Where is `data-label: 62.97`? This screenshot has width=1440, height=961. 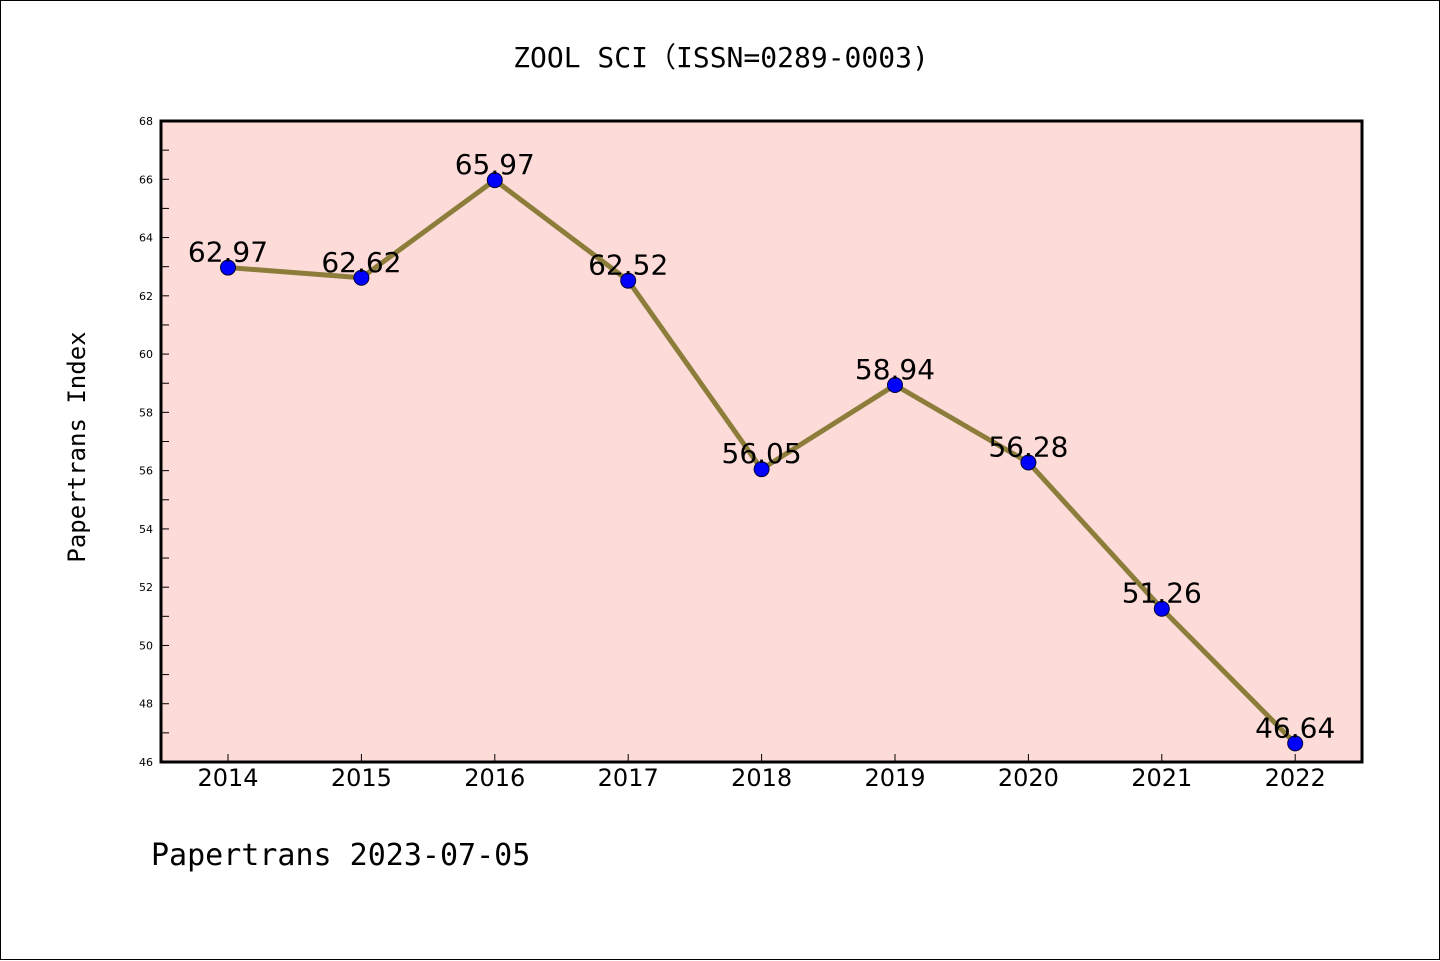
data-label: 62.97 is located at coordinates (228, 252).